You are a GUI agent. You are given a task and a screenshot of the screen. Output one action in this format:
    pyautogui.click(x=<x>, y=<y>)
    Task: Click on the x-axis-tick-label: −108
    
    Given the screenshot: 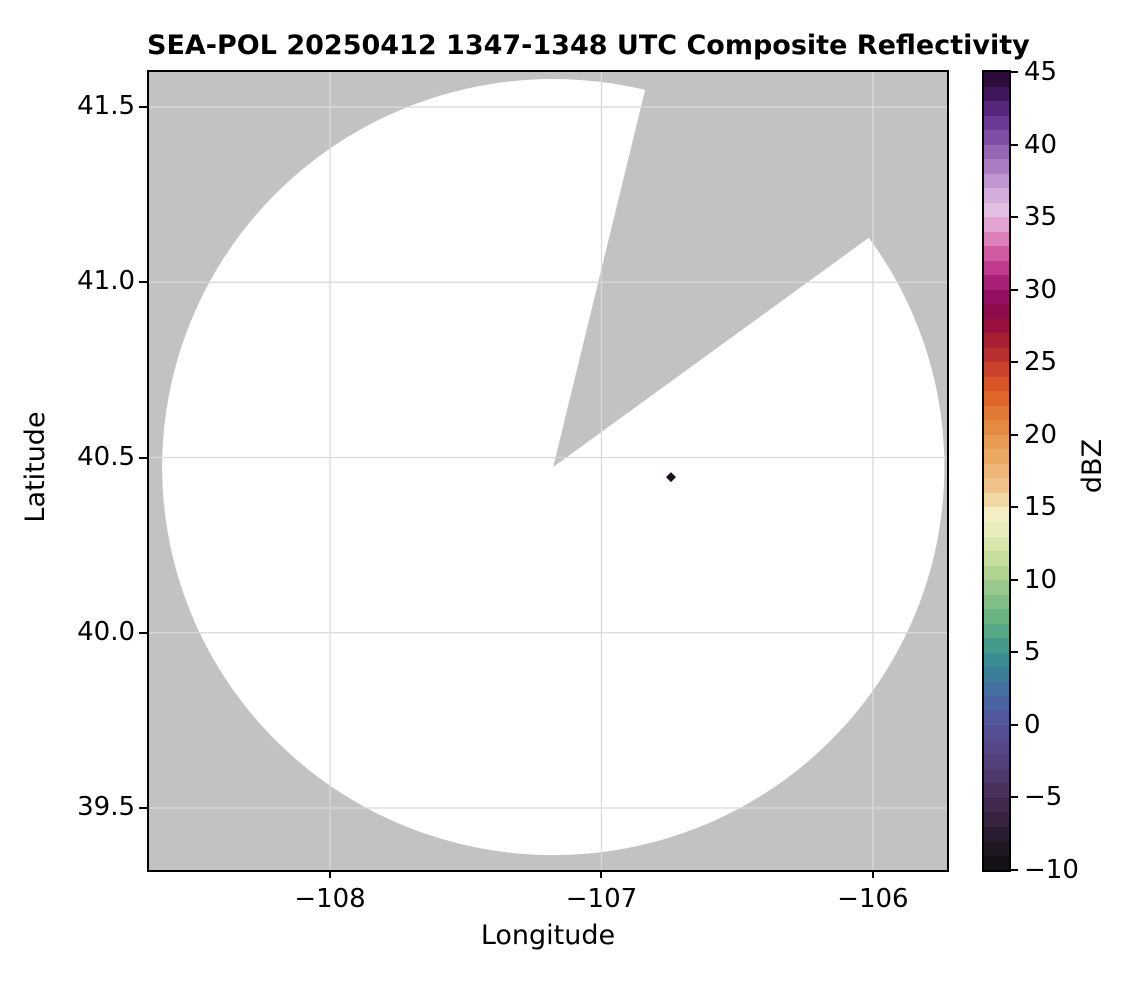 What is the action you would take?
    pyautogui.click(x=330, y=899)
    